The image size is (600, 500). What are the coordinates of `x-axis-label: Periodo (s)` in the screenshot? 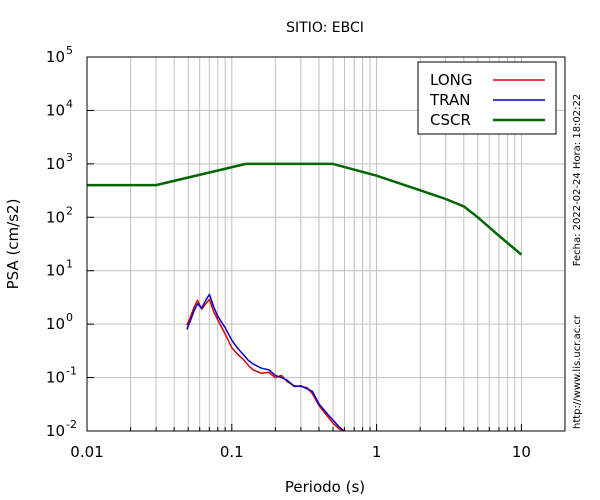 It's located at (325, 487).